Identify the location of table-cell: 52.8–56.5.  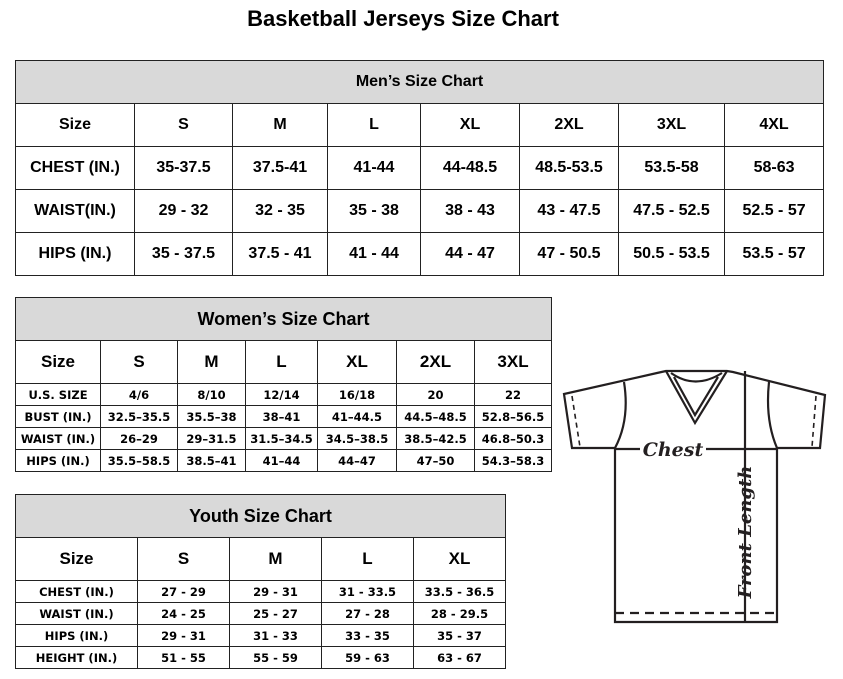
(513, 416).